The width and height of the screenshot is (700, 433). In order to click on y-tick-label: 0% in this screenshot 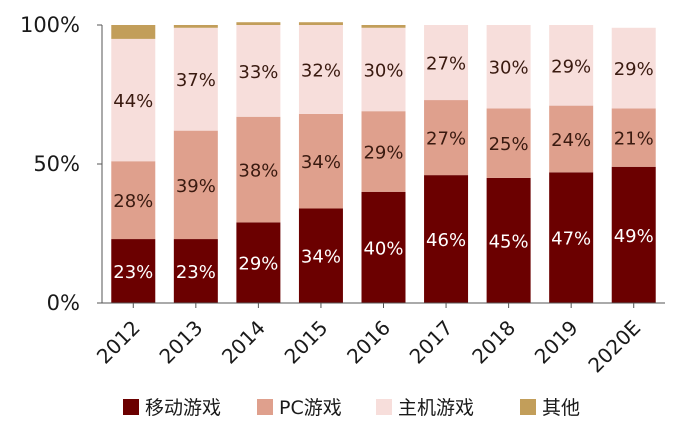, I will do `click(63, 303)`.